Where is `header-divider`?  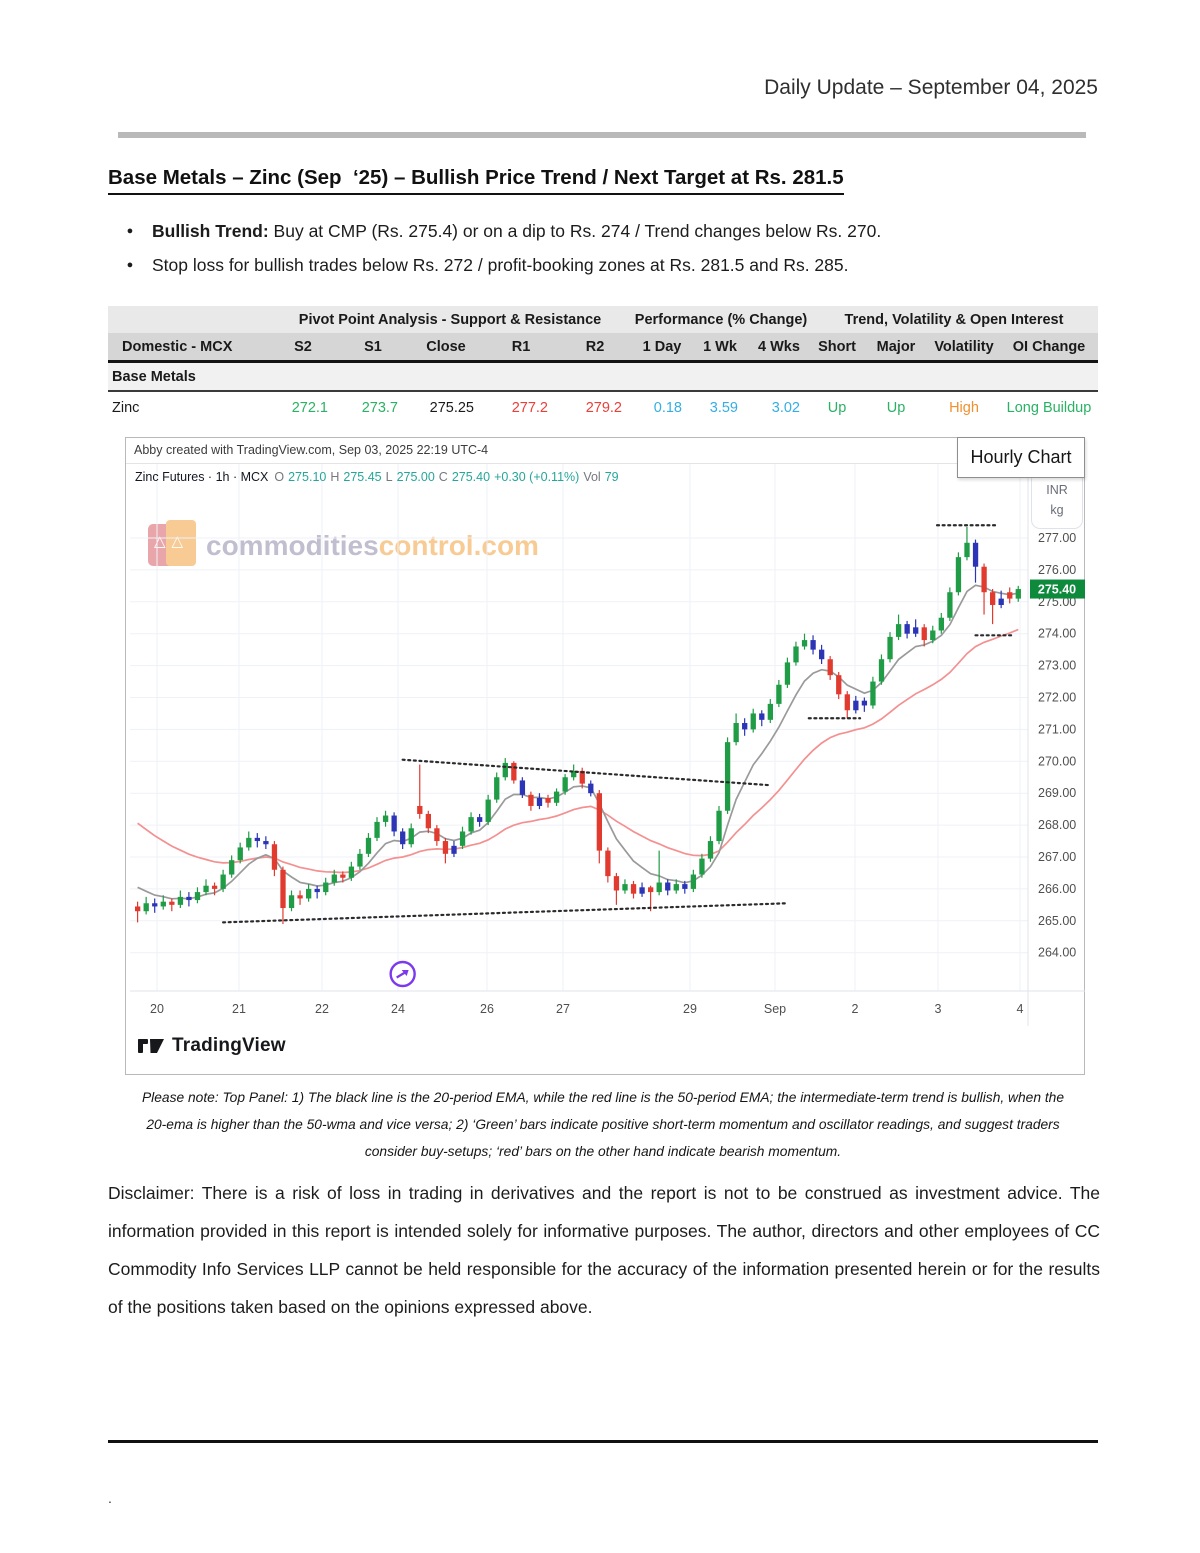
header-divider is located at coordinates (602, 135).